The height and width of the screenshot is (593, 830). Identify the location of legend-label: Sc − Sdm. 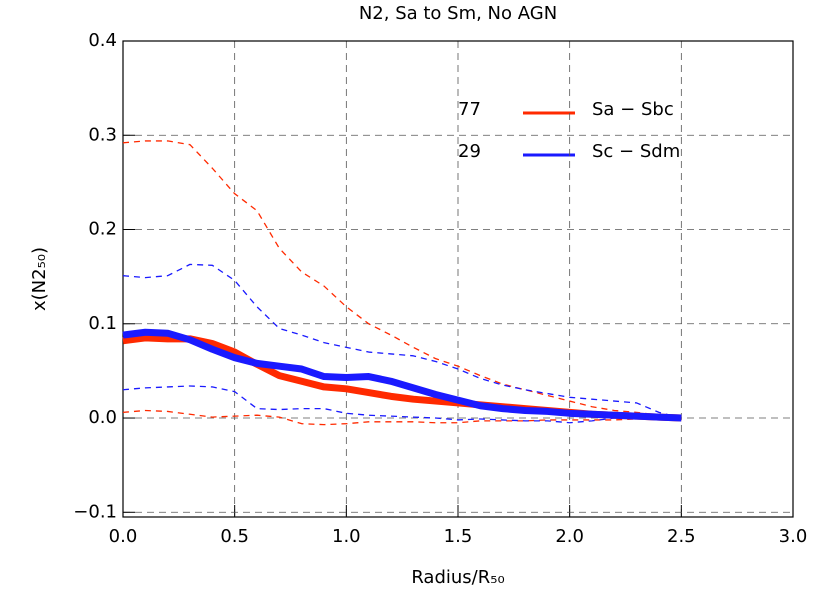
(636, 151).